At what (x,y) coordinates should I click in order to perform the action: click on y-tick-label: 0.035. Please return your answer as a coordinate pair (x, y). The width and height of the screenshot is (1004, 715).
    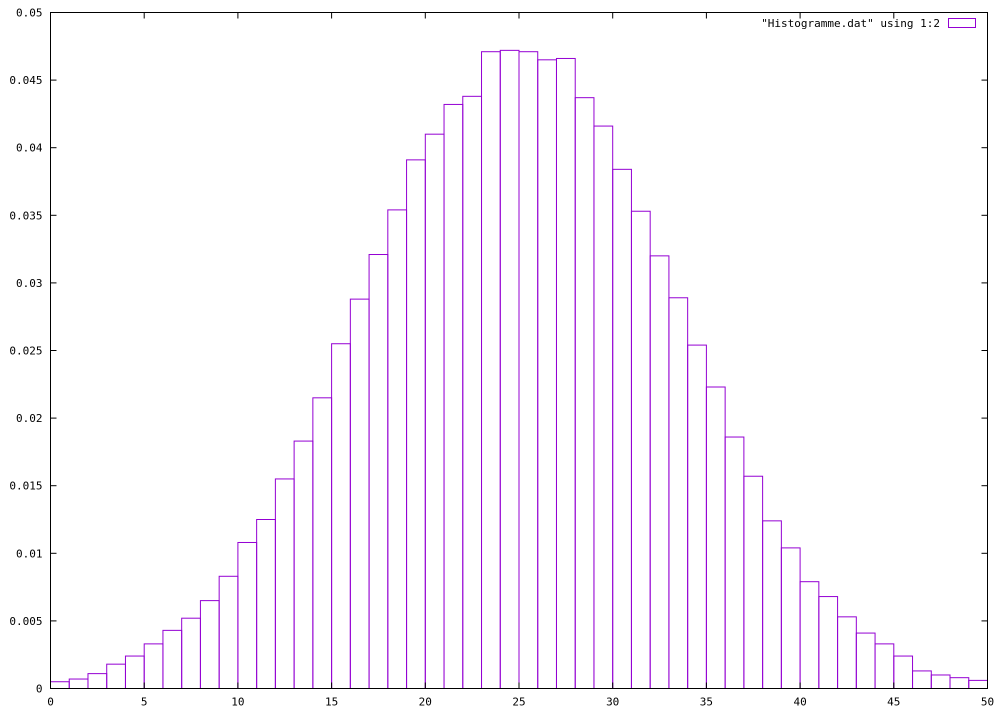
    Looking at the image, I should click on (25, 215).